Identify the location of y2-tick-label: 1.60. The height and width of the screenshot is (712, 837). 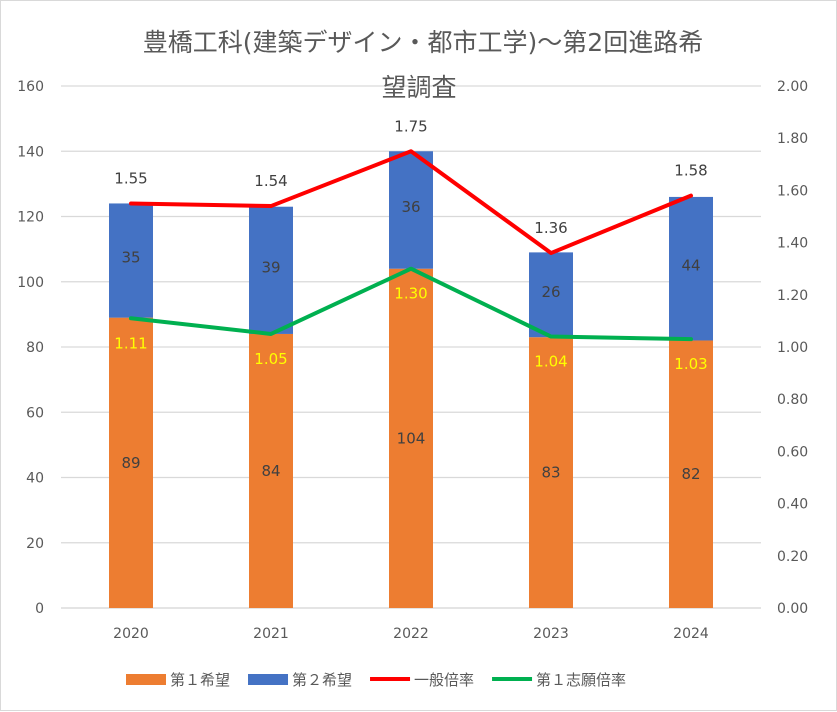
(792, 191).